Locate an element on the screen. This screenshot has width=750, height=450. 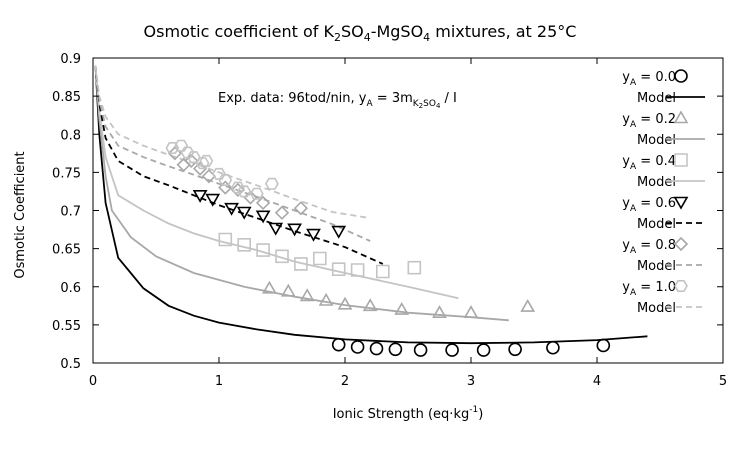
legend-series-label: yA = 1.0 is located at coordinates (649, 289).